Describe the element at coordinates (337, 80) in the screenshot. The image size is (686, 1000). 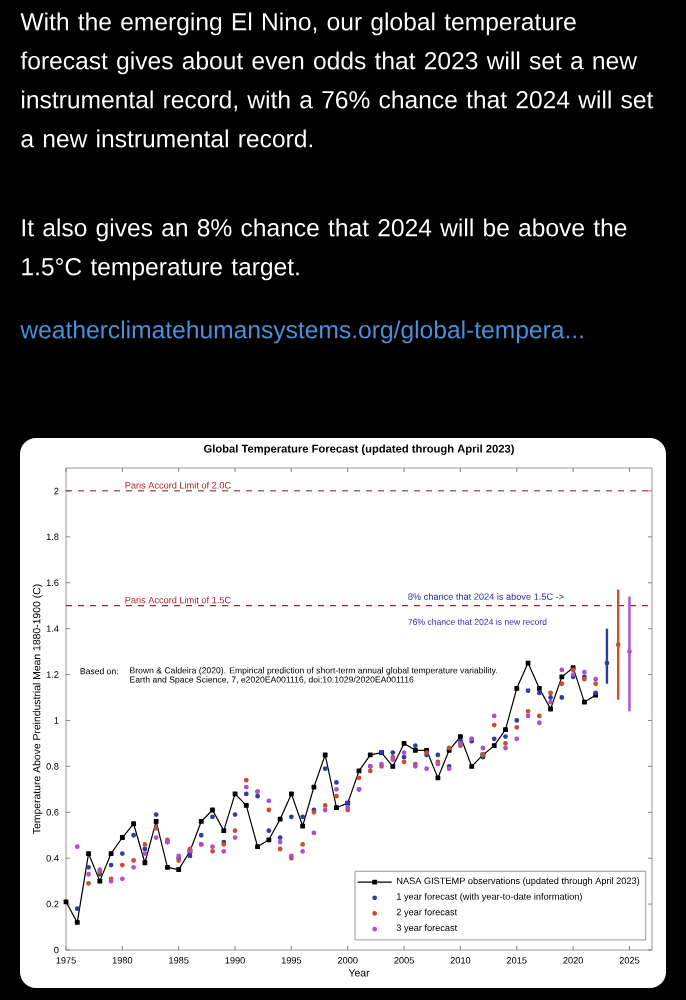
I see `text: With the emerging El Nino, our global temperature forecast gives about even odds that 2023 will set a new instrumental record, with a 76% chance that 2024 will set a new instrumental record.` at that location.